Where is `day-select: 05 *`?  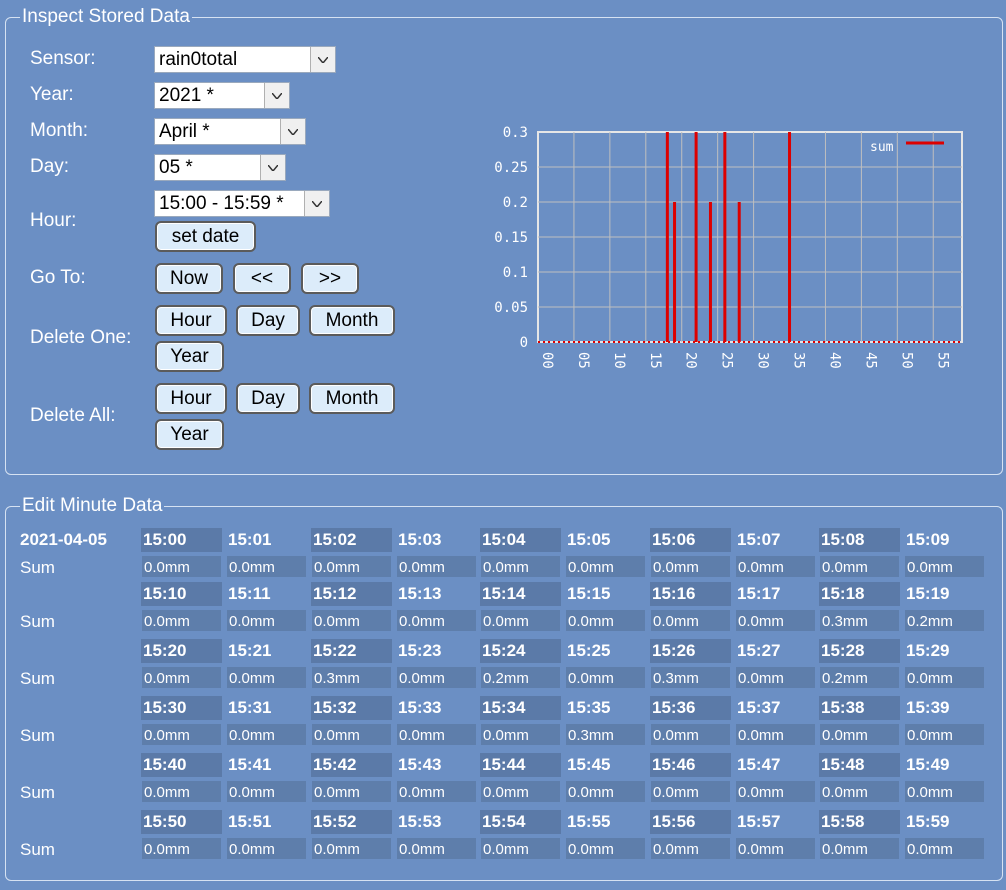 day-select: 05 * is located at coordinates (220, 167).